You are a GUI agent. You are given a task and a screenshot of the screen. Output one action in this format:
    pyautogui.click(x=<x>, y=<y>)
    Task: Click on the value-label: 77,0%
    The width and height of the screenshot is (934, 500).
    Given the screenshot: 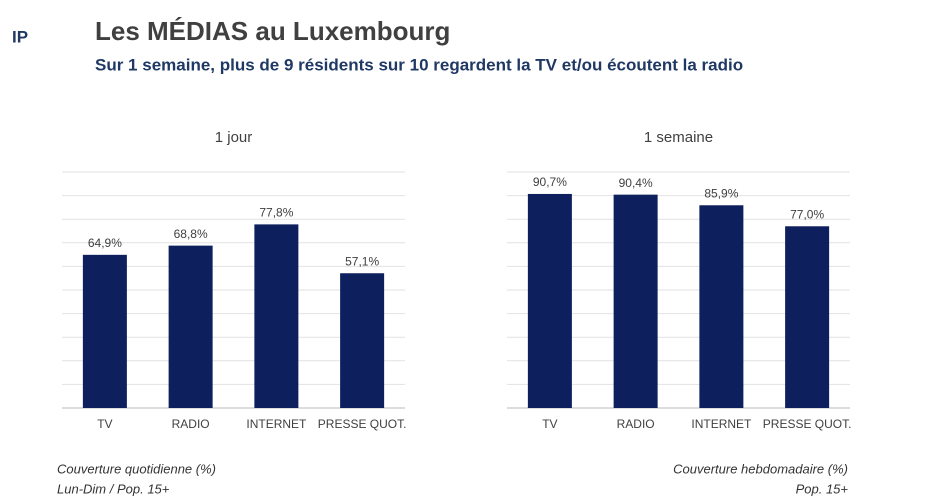 What is the action you would take?
    pyautogui.click(x=807, y=214)
    